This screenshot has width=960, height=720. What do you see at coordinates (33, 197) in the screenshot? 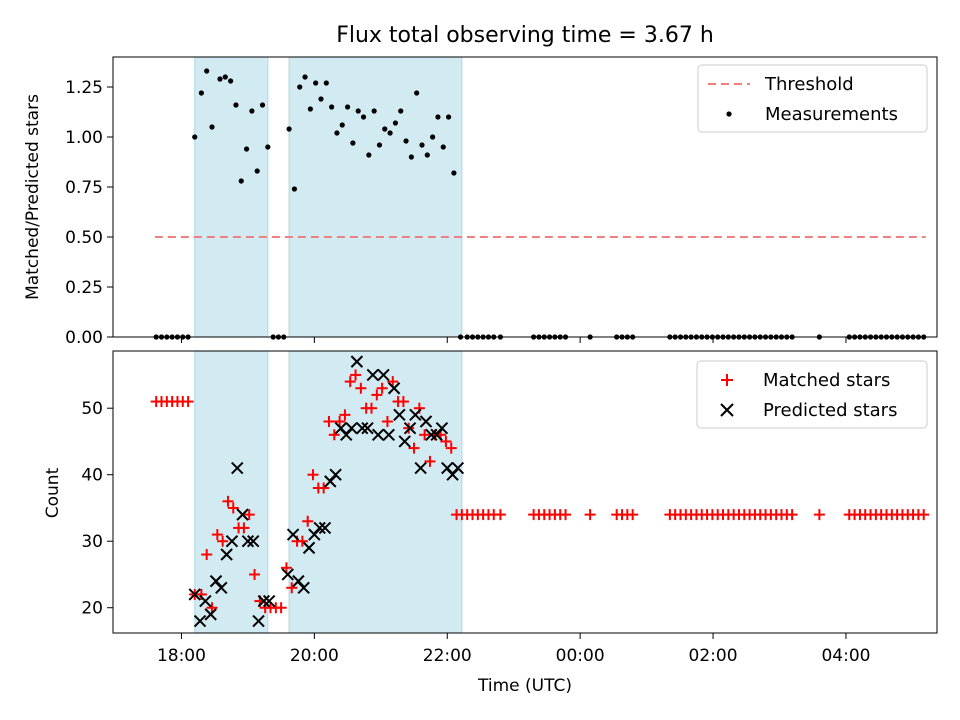
I see `top-y-axis-label: Matched/Predicted stars` at bounding box center [33, 197].